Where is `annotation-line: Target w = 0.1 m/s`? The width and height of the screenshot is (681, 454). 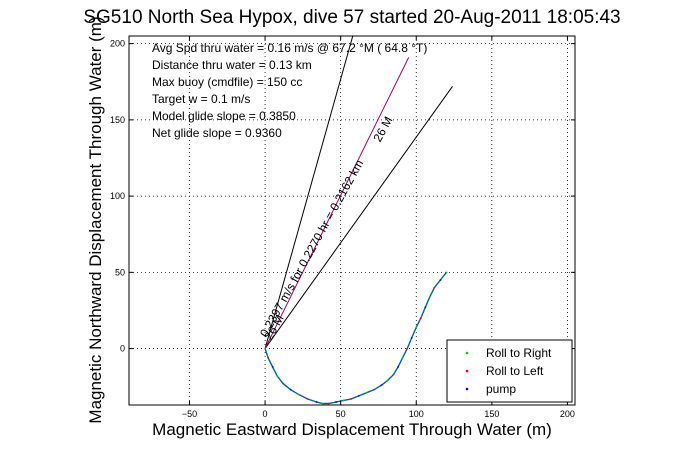 annotation-line: Target w = 0.1 m/s is located at coordinates (201, 99).